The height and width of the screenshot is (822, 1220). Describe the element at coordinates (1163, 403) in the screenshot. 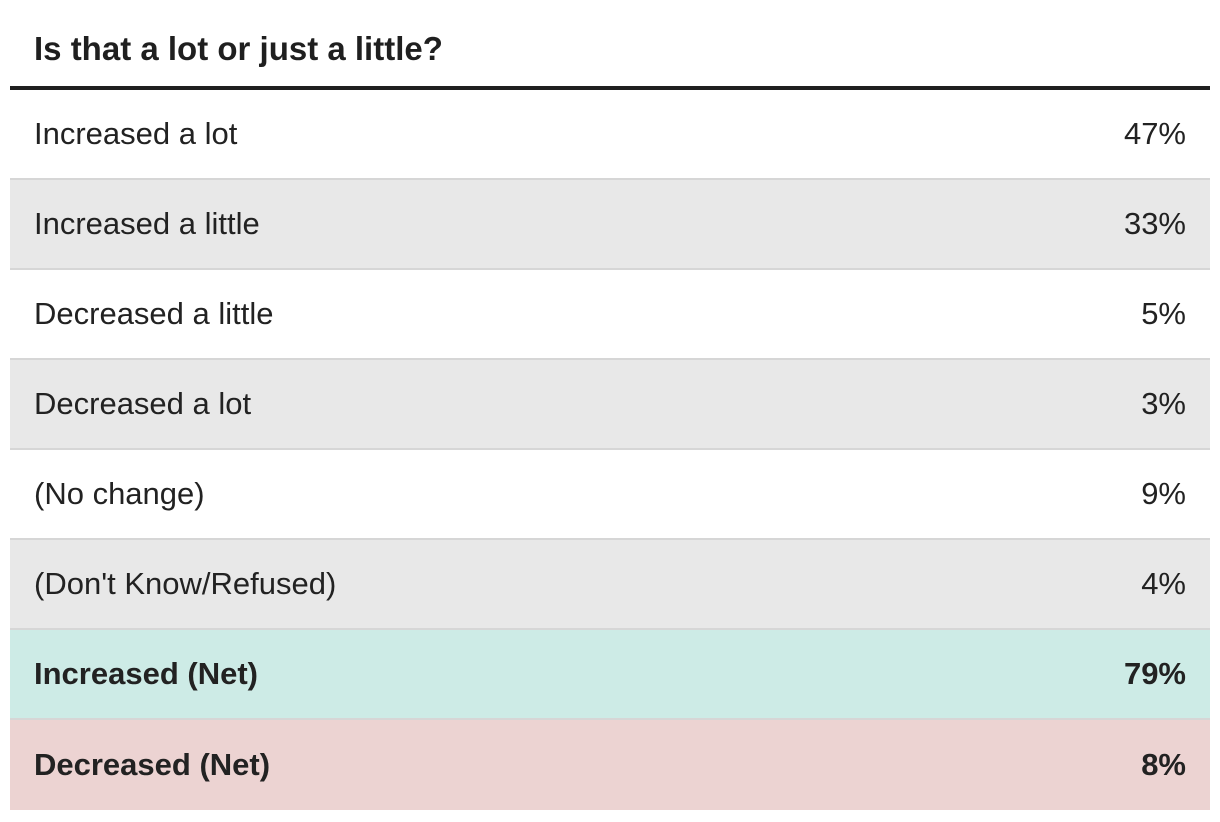

I see `row-value: 3%` at that location.